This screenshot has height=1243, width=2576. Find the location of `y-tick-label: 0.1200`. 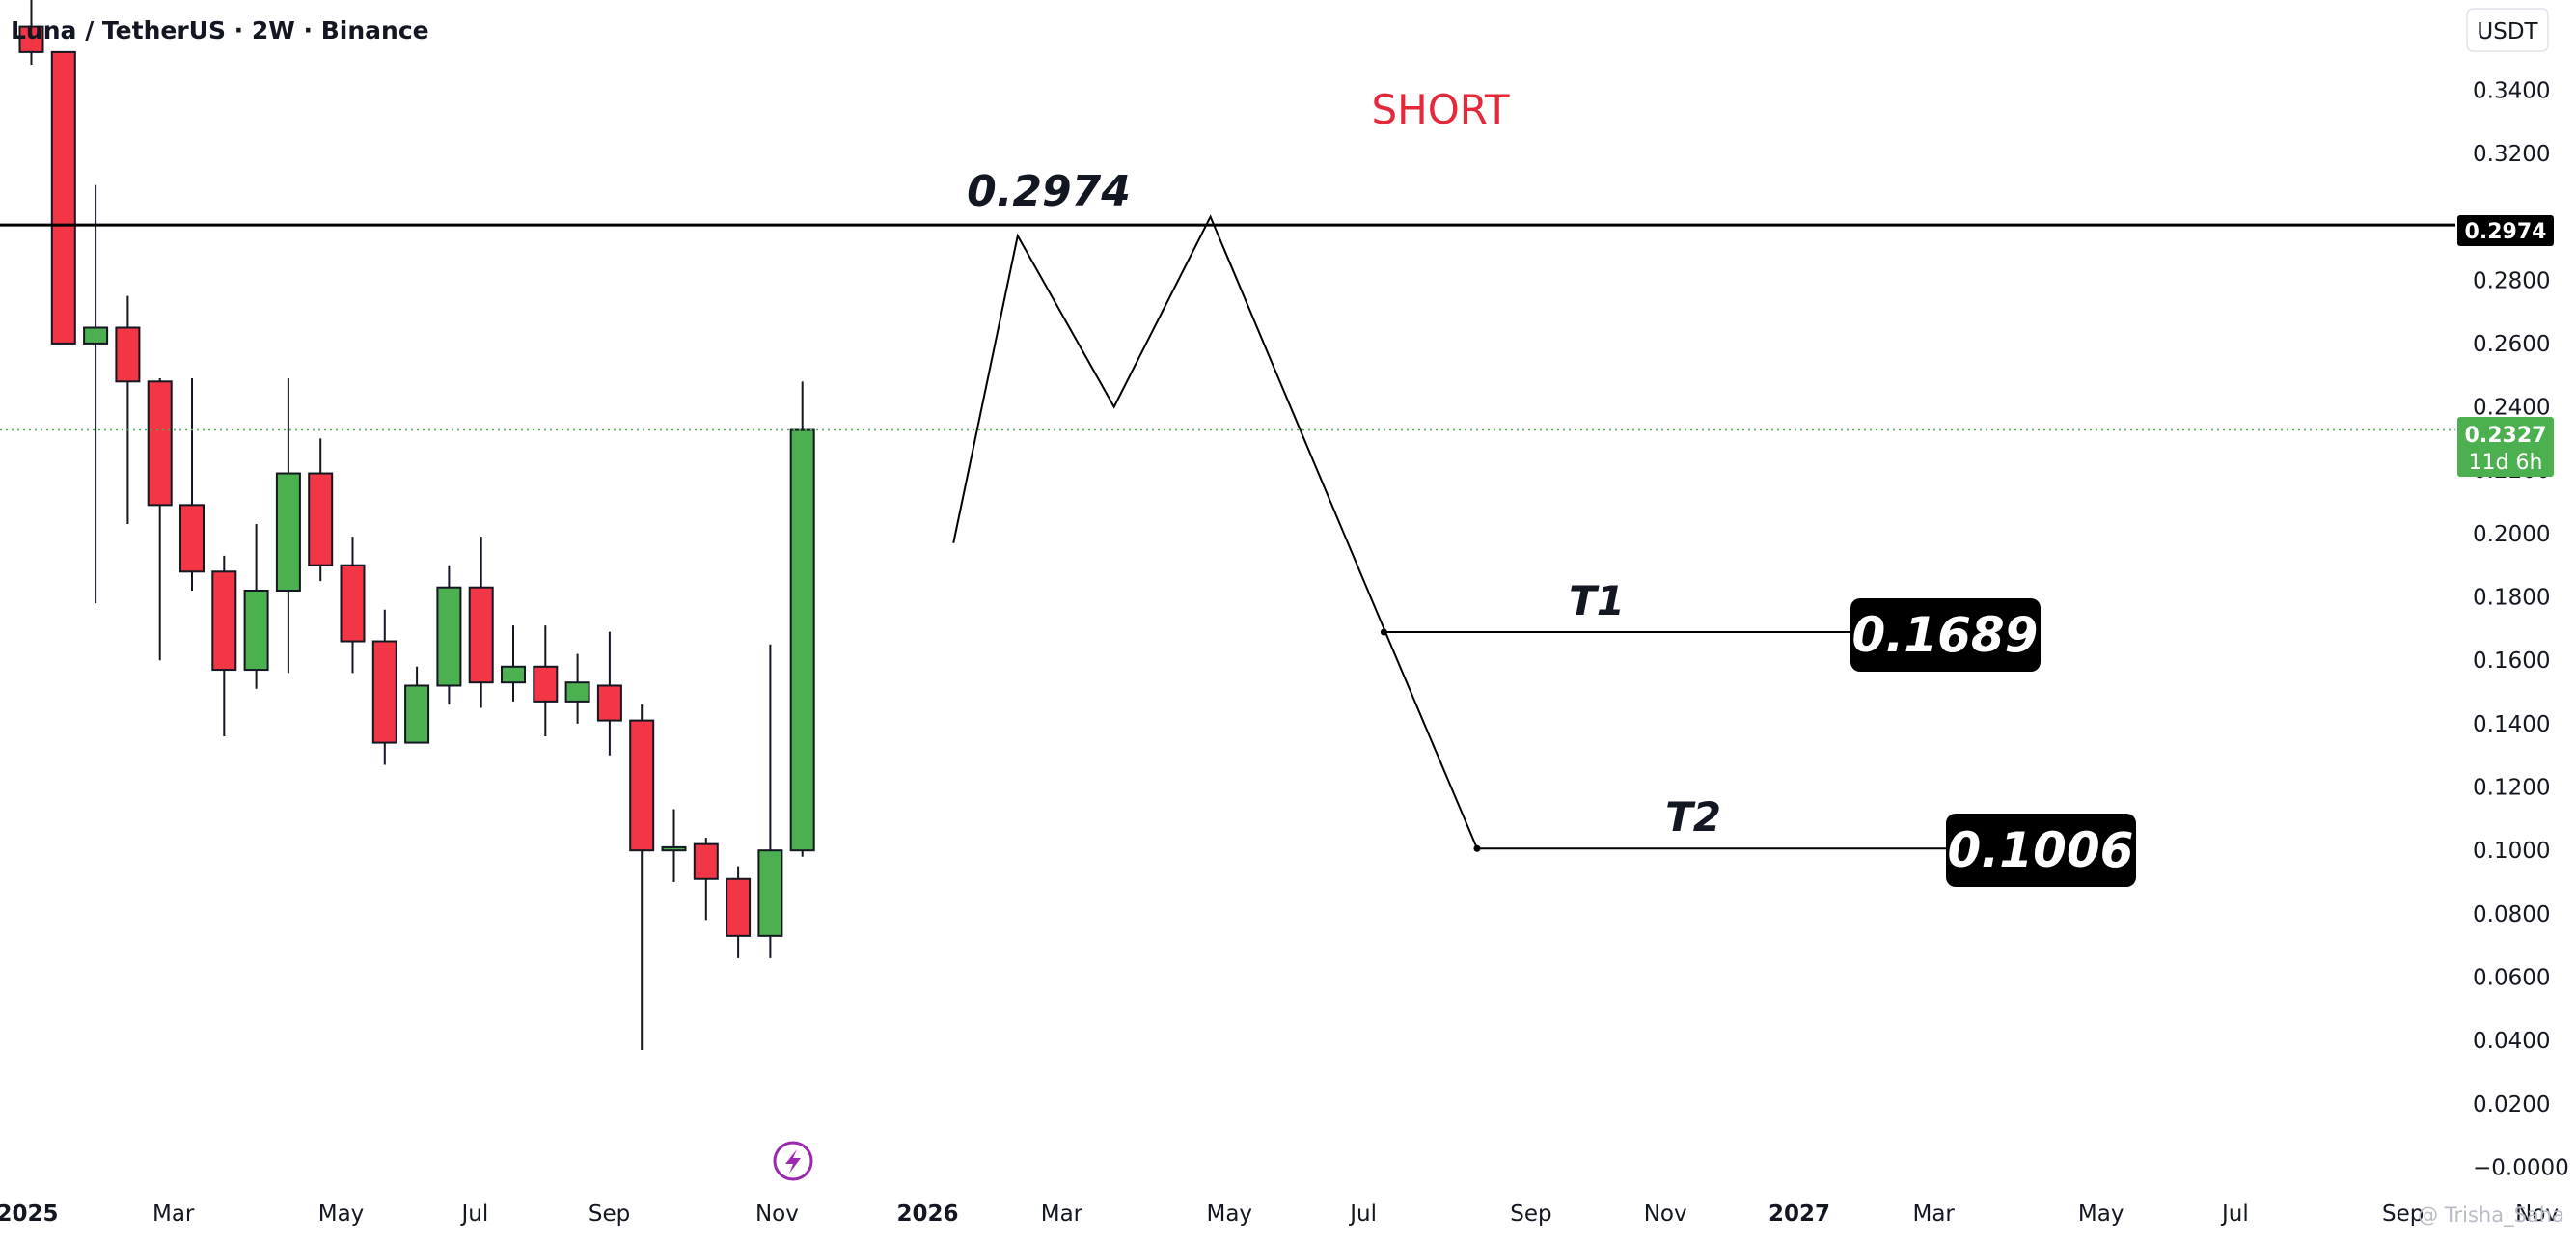

y-tick-label: 0.1200 is located at coordinates (2512, 789).